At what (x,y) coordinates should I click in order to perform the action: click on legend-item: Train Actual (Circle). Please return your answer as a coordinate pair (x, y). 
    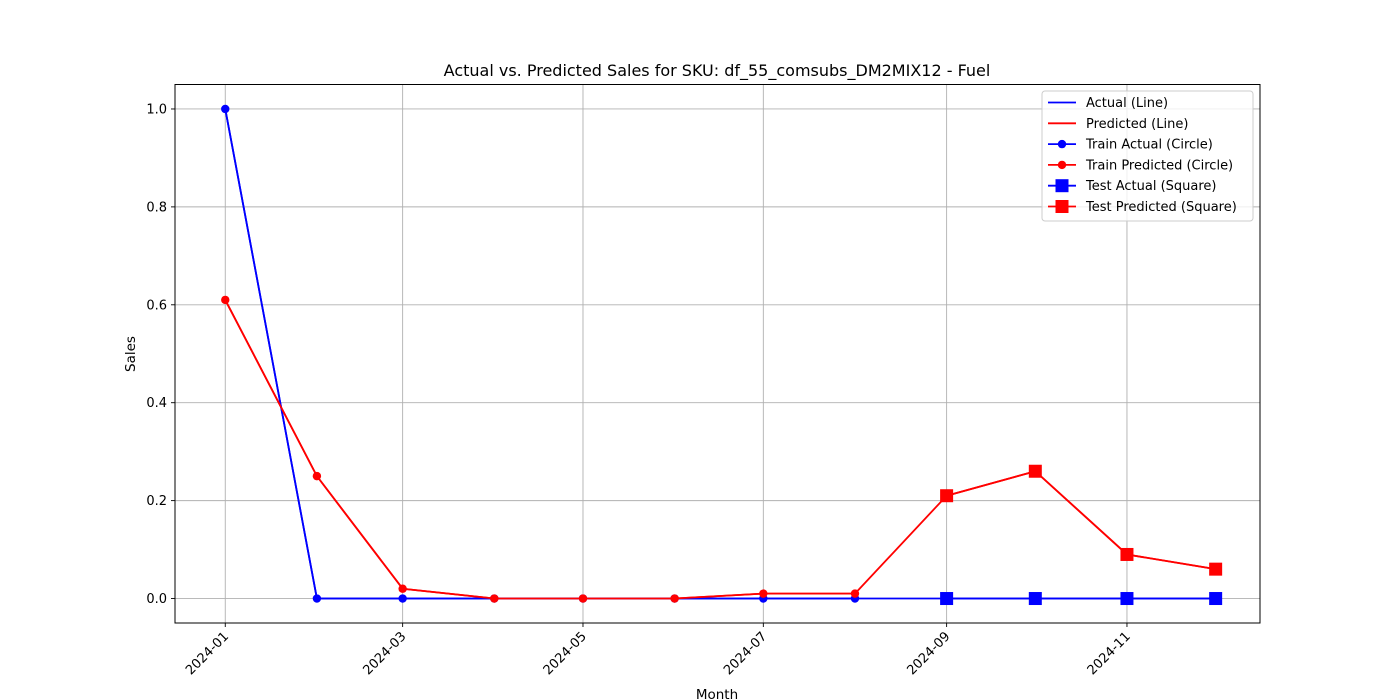
    Looking at the image, I should click on (1130, 145).